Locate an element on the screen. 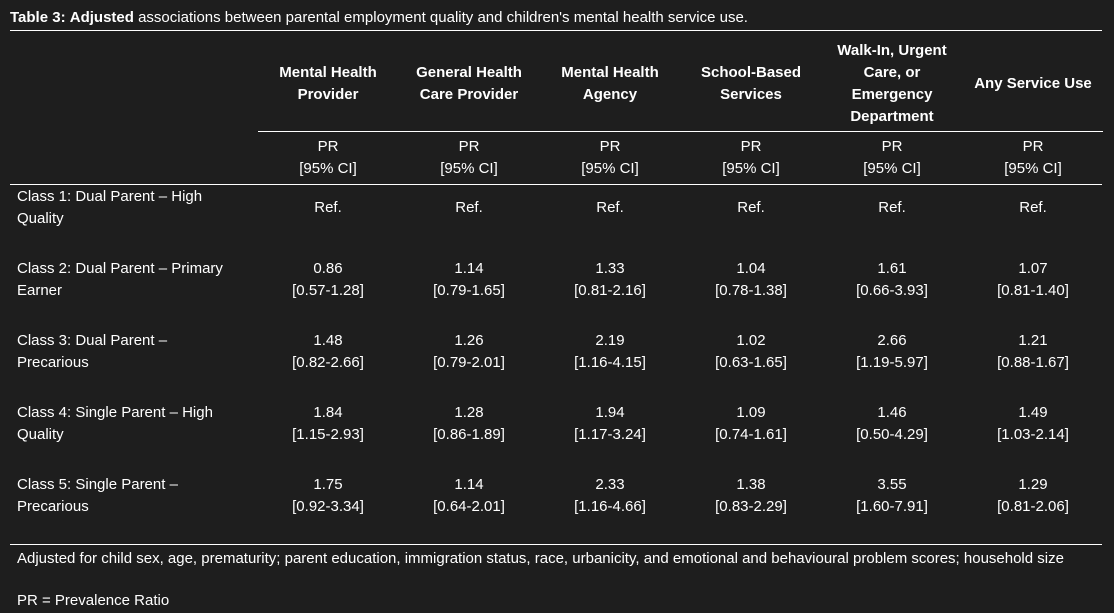  table-cell: 2.19 [1.16-4.15] is located at coordinates (610, 352).